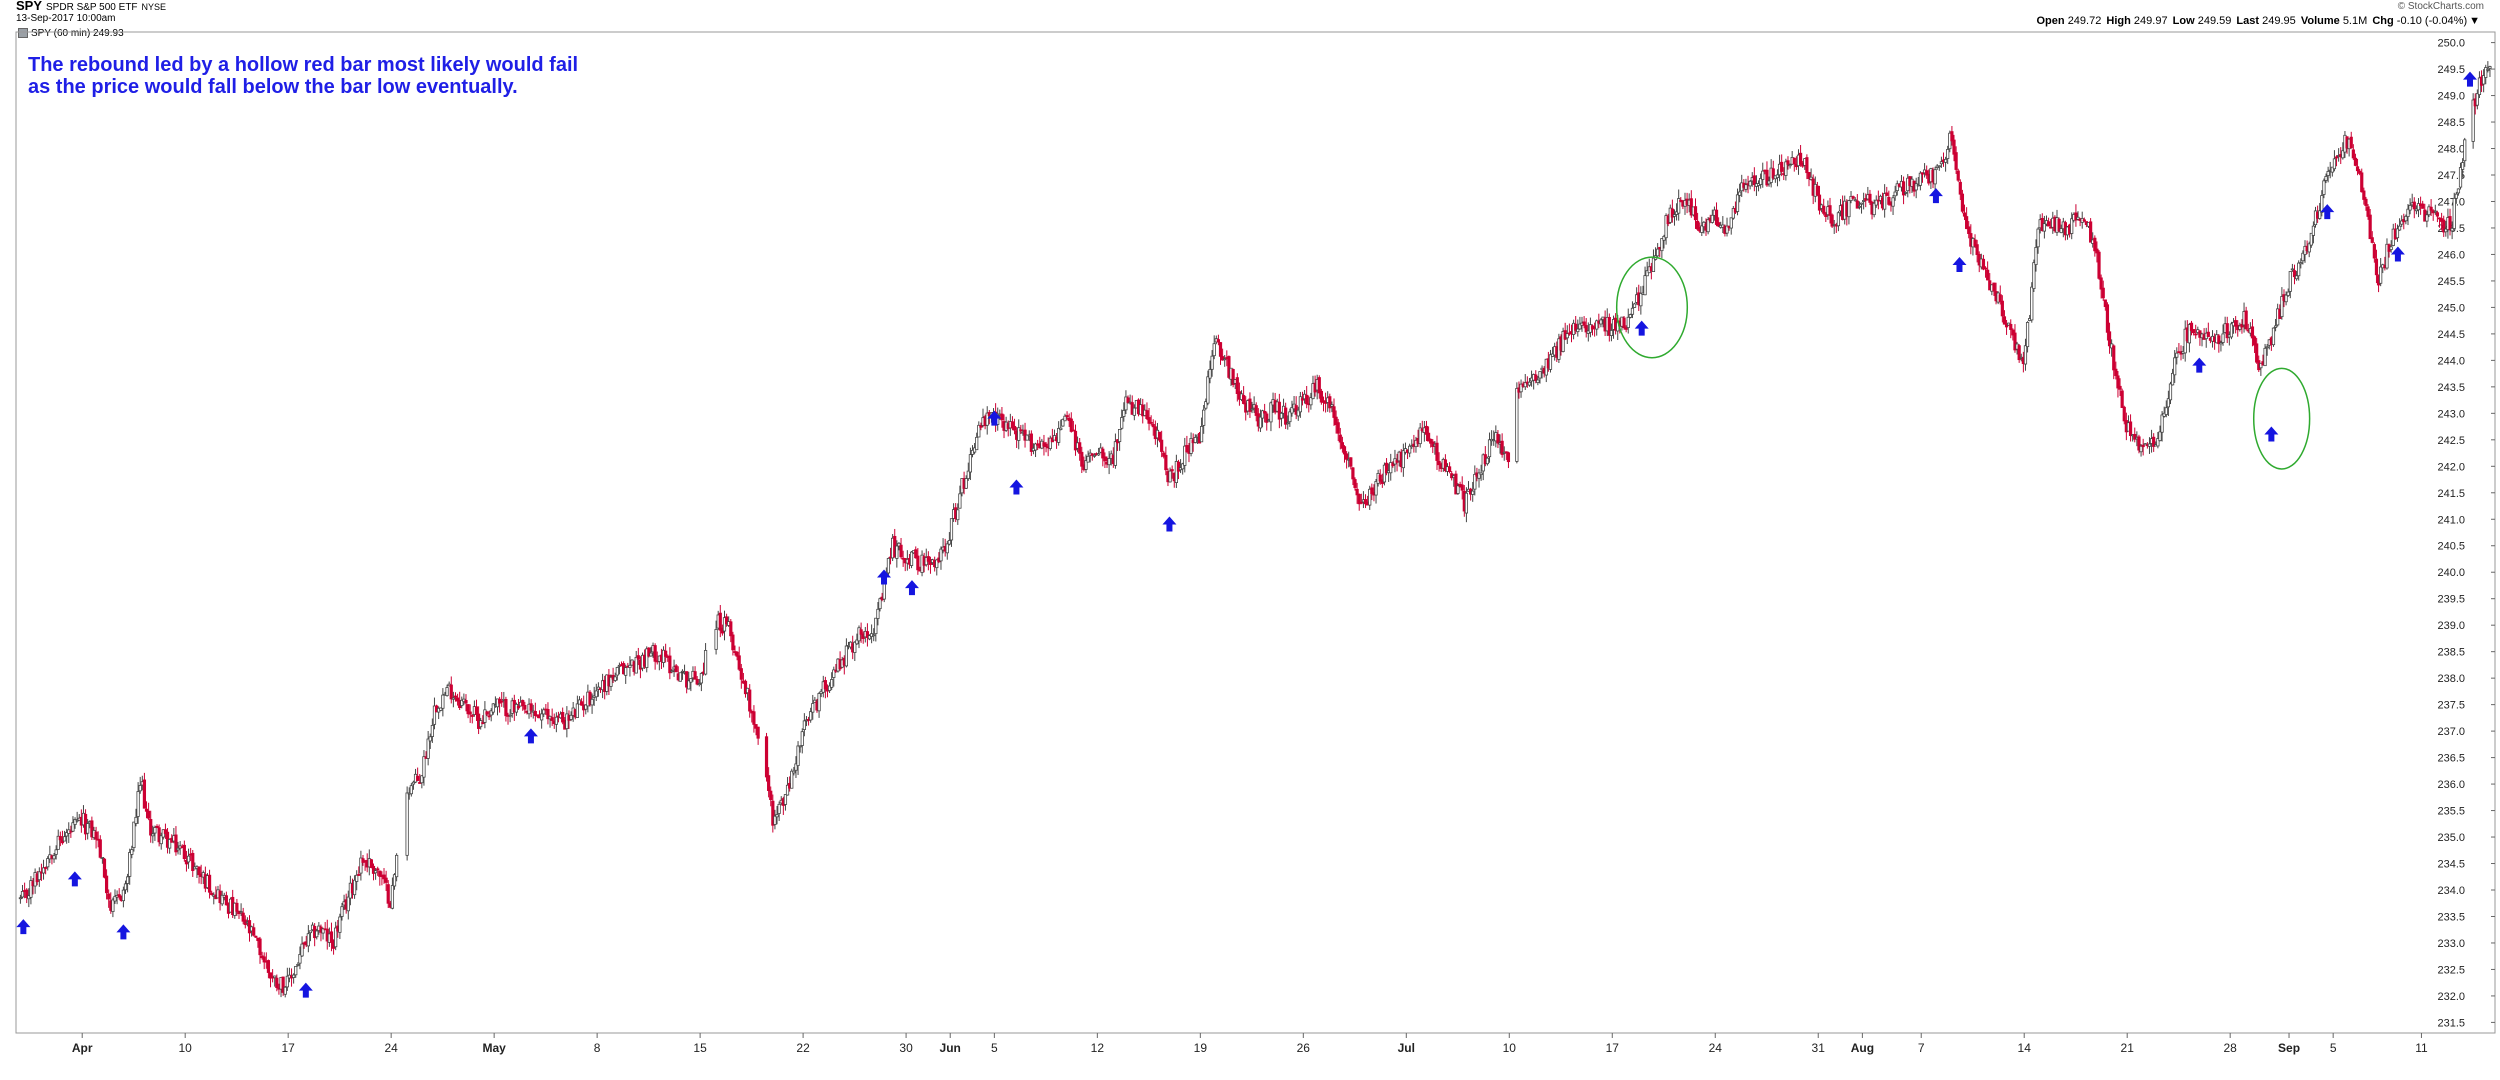  Describe the element at coordinates (2451, 123) in the screenshot. I see `y-tick-label: 248.5` at that location.